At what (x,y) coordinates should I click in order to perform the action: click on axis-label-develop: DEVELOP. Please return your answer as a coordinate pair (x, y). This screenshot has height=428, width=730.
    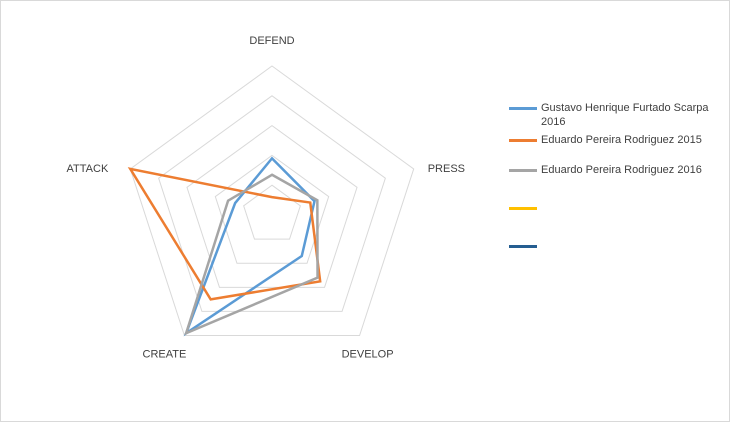
    Looking at the image, I should click on (368, 355).